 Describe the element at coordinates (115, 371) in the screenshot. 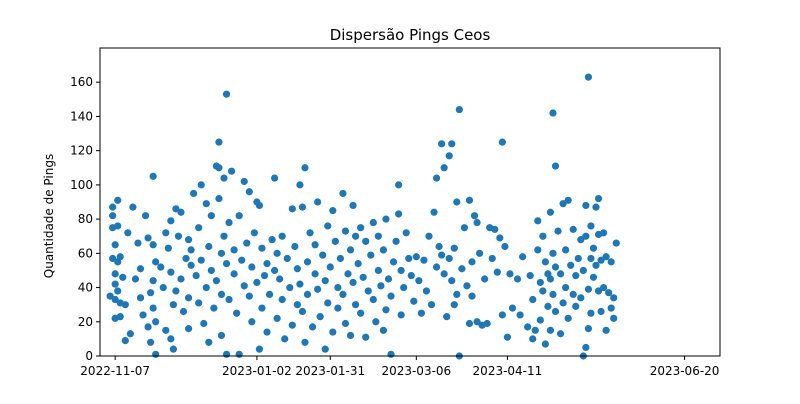

I see `x-tick-label: 2022-11-07` at that location.